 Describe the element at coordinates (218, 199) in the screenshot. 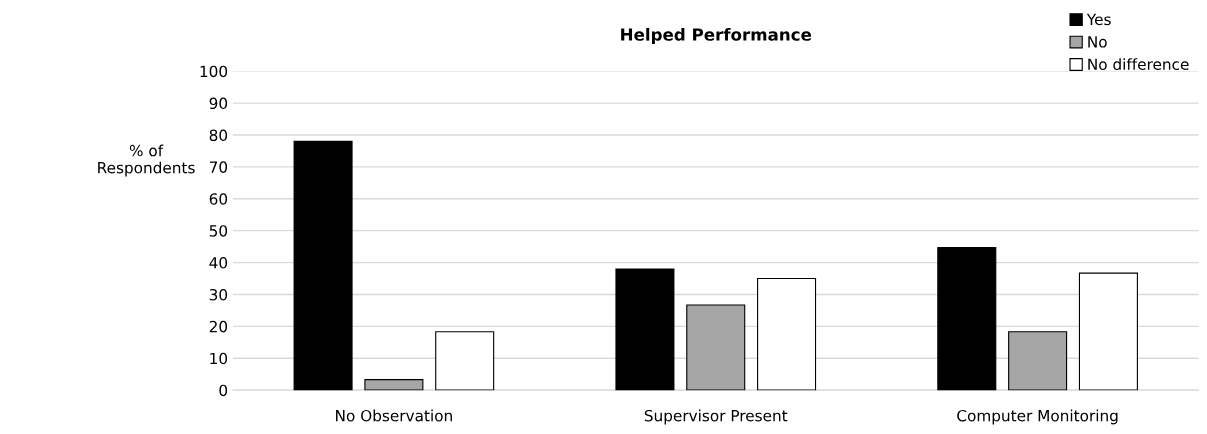

I see `y-tick-label: 60` at that location.